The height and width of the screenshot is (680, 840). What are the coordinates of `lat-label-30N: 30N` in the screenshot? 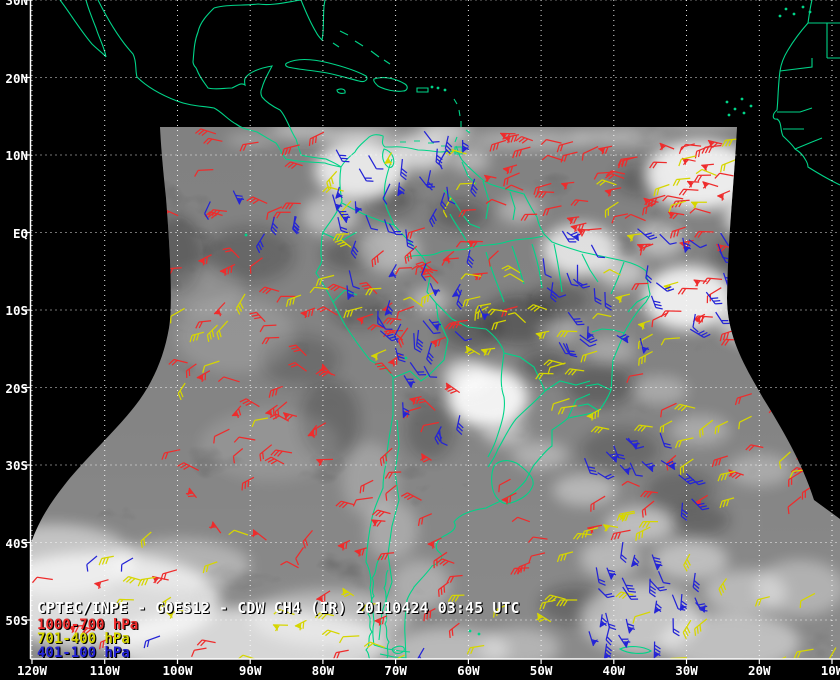 It's located at (16, 4).